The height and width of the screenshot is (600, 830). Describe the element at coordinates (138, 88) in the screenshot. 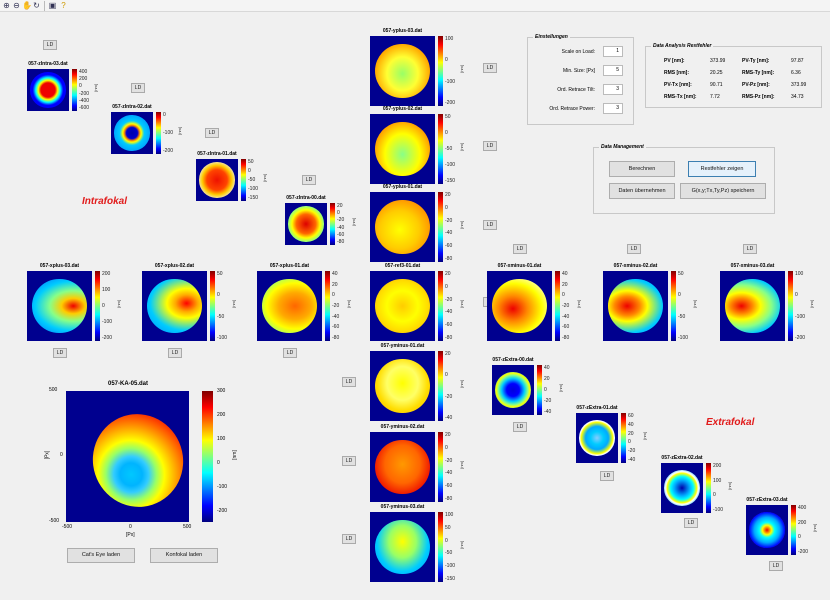

I see `load-button-ztm2: LD` at that location.